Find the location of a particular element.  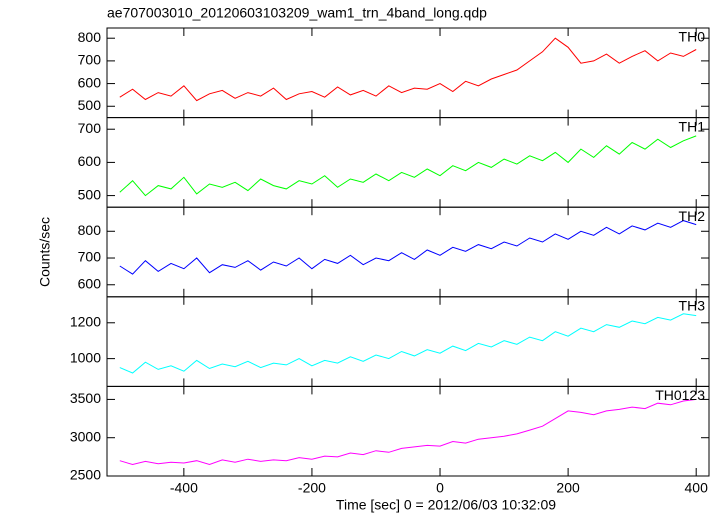

panel-label: TH3 is located at coordinates (692, 306).